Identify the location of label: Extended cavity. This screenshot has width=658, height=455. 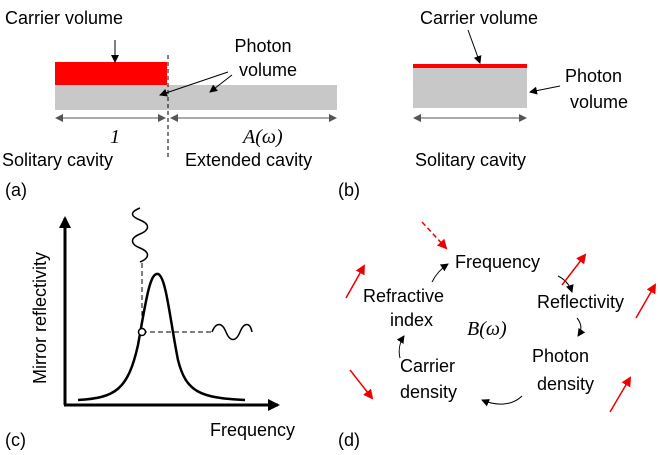
(248, 160).